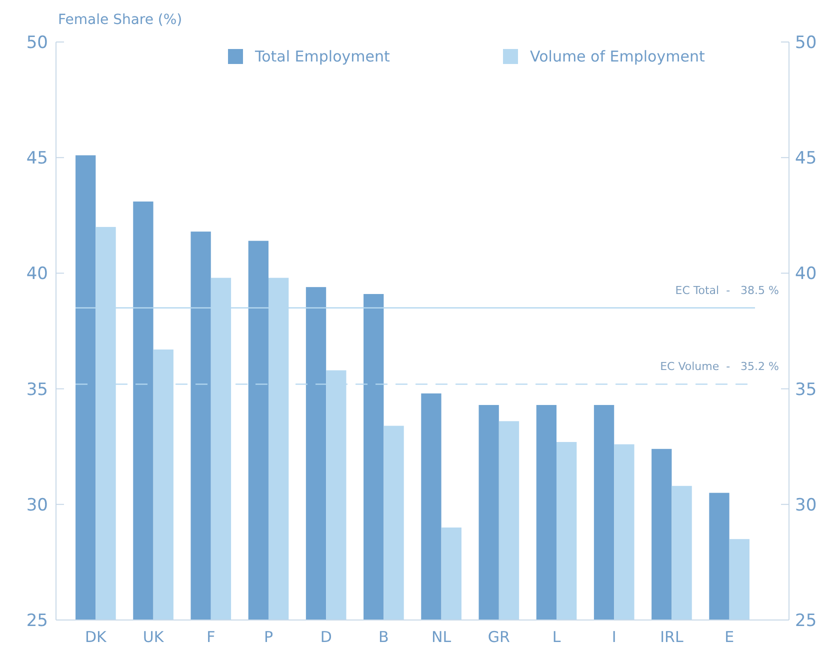 The image size is (837, 666). Describe the element at coordinates (37, 158) in the screenshot. I see `y-tick-label: 45` at that location.